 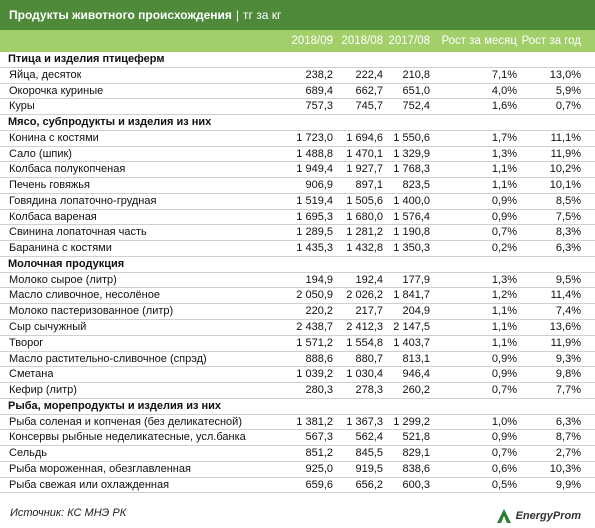 I want to click on value-2018-09: 689,4, so click(x=319, y=90).